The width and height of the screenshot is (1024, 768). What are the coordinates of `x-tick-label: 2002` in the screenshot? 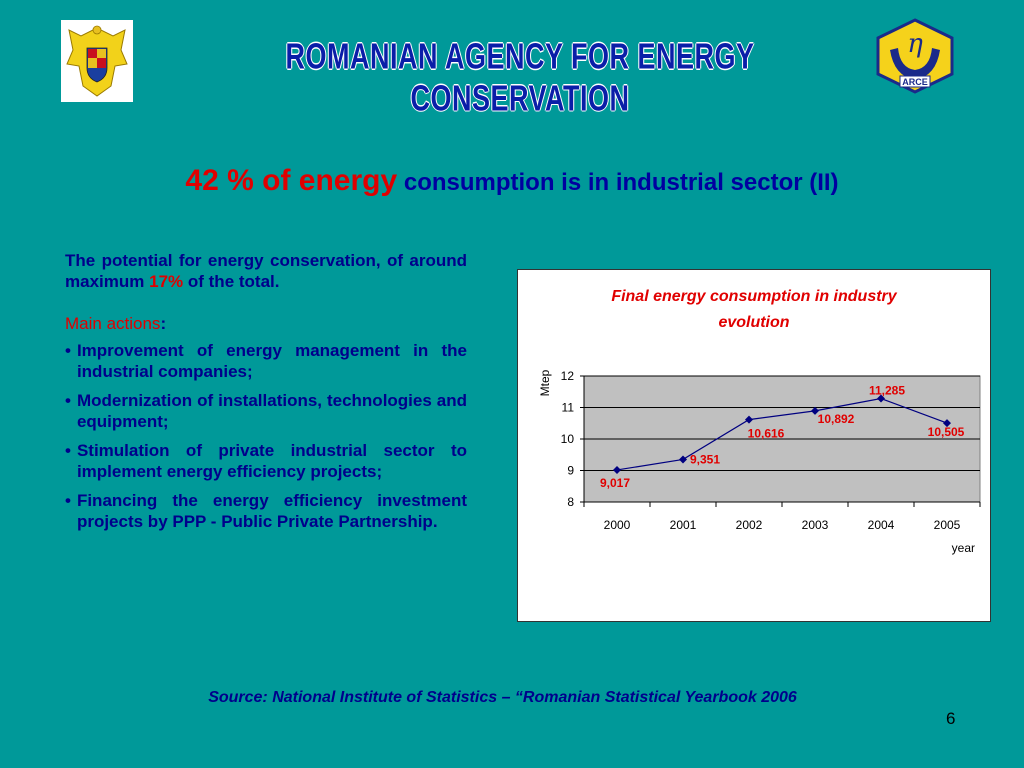 It's located at (749, 525).